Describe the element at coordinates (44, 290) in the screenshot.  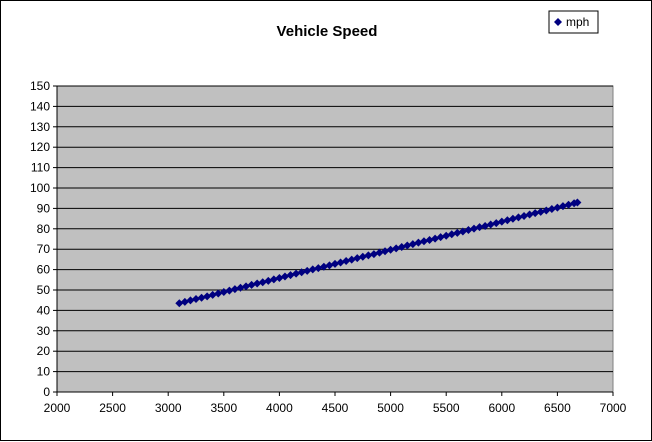
I see `y-tick-label: 50` at that location.